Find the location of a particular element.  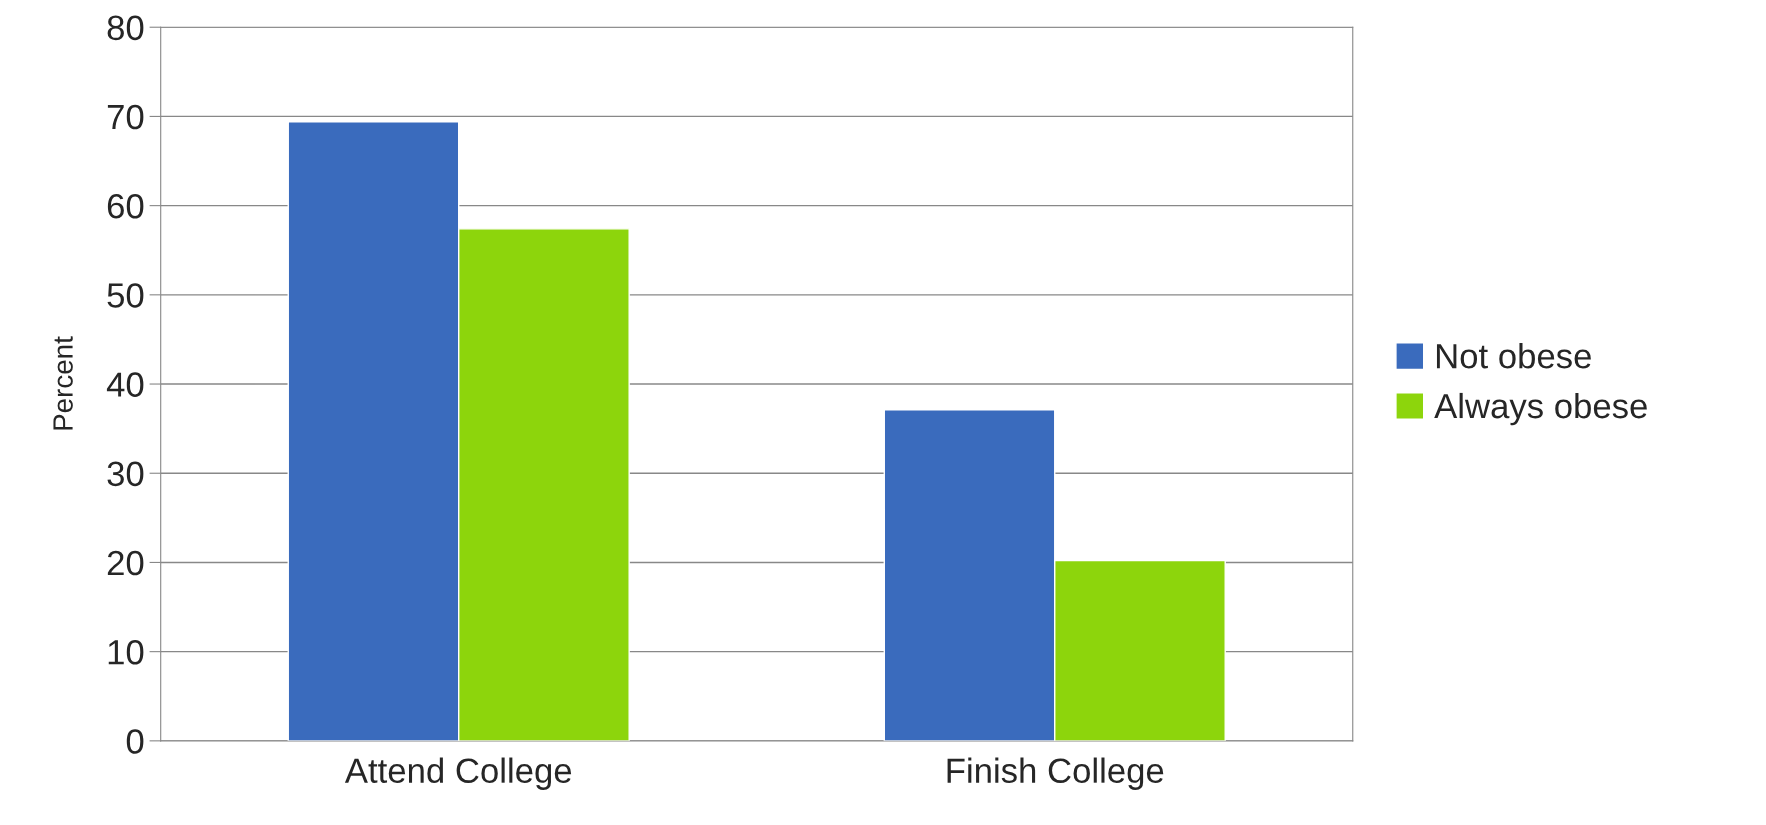

y-axis-title: Percent is located at coordinates (63, 383).